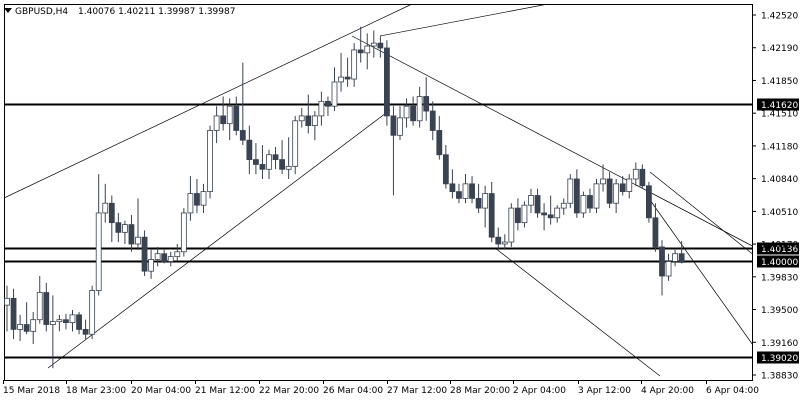  What do you see at coordinates (779, 115) in the screenshot?
I see `y-tick-label: 1.41510` at bounding box center [779, 115].